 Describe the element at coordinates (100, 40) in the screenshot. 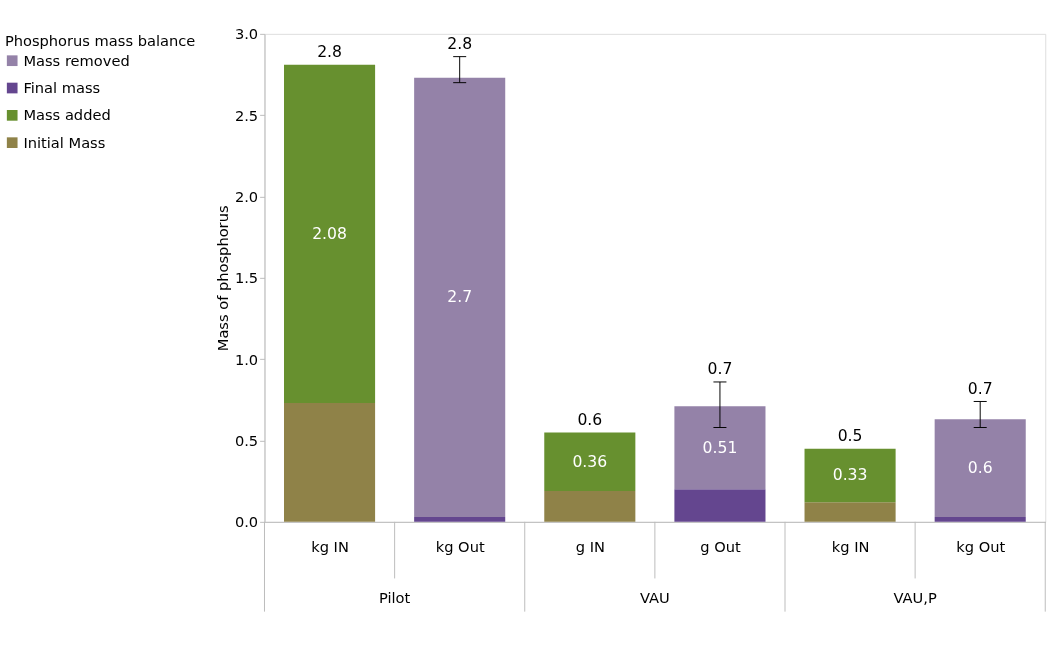

I see `legend-title: Phosphorus mass balance` at that location.